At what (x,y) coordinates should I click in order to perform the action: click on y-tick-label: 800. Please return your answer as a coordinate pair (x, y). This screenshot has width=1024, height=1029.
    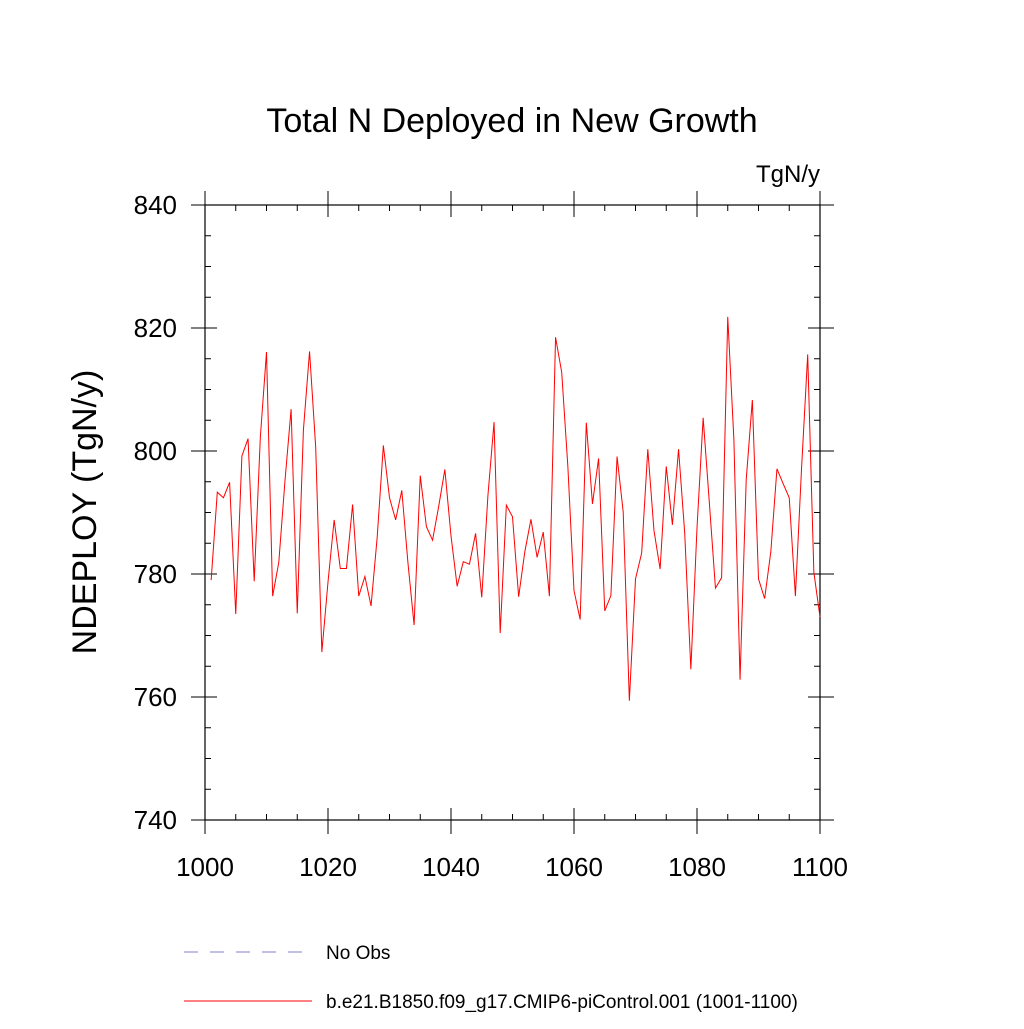
    Looking at the image, I should click on (155, 451).